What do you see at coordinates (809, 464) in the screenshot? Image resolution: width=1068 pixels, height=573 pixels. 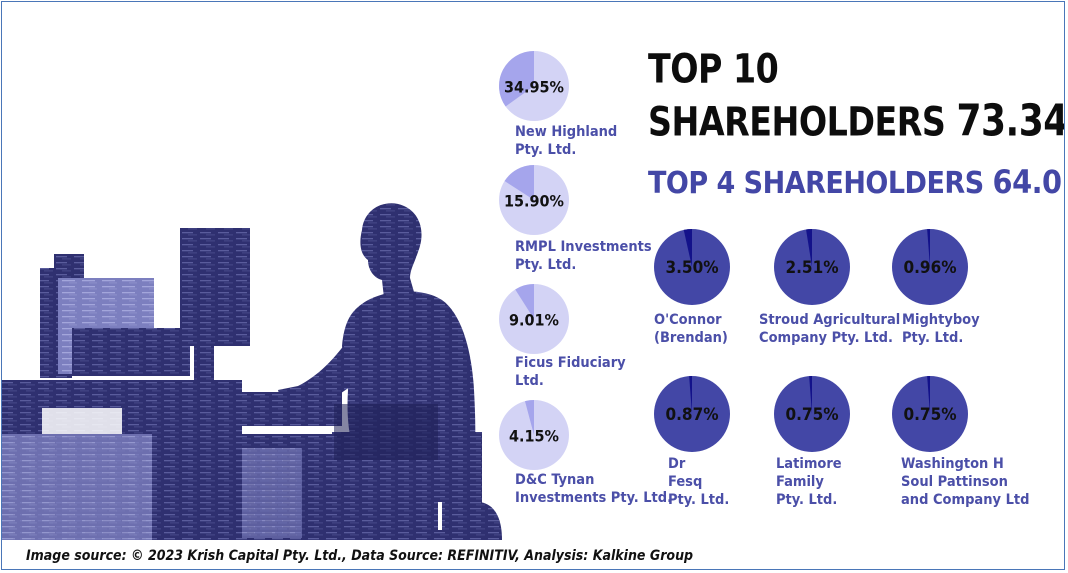 I see `shareholder-name-line: Latimore` at bounding box center [809, 464].